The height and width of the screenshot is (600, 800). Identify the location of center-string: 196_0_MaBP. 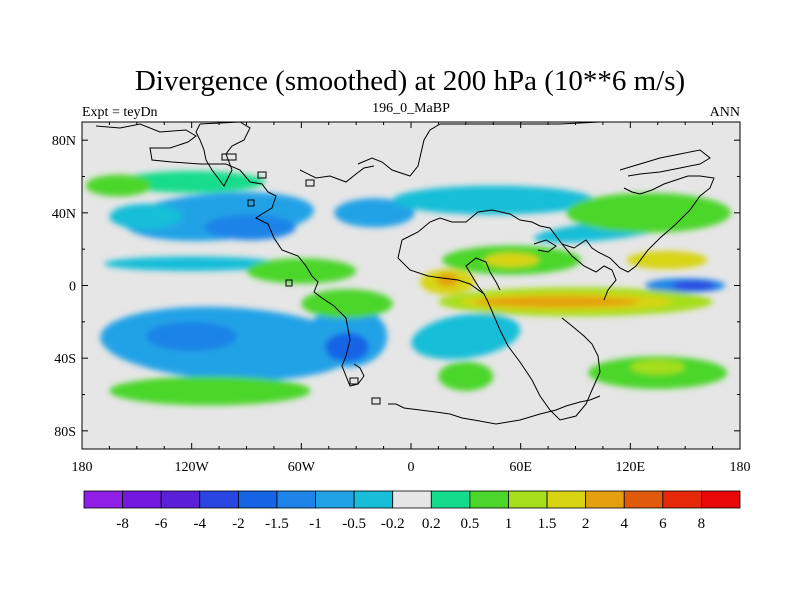
(411, 108).